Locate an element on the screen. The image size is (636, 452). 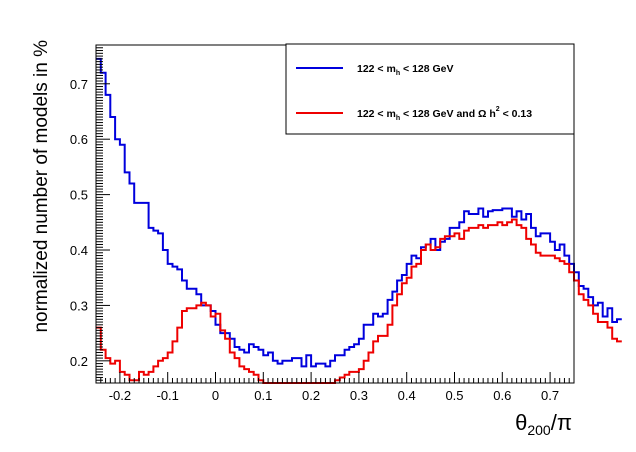
x-tick-label: 0 is located at coordinates (215, 395).